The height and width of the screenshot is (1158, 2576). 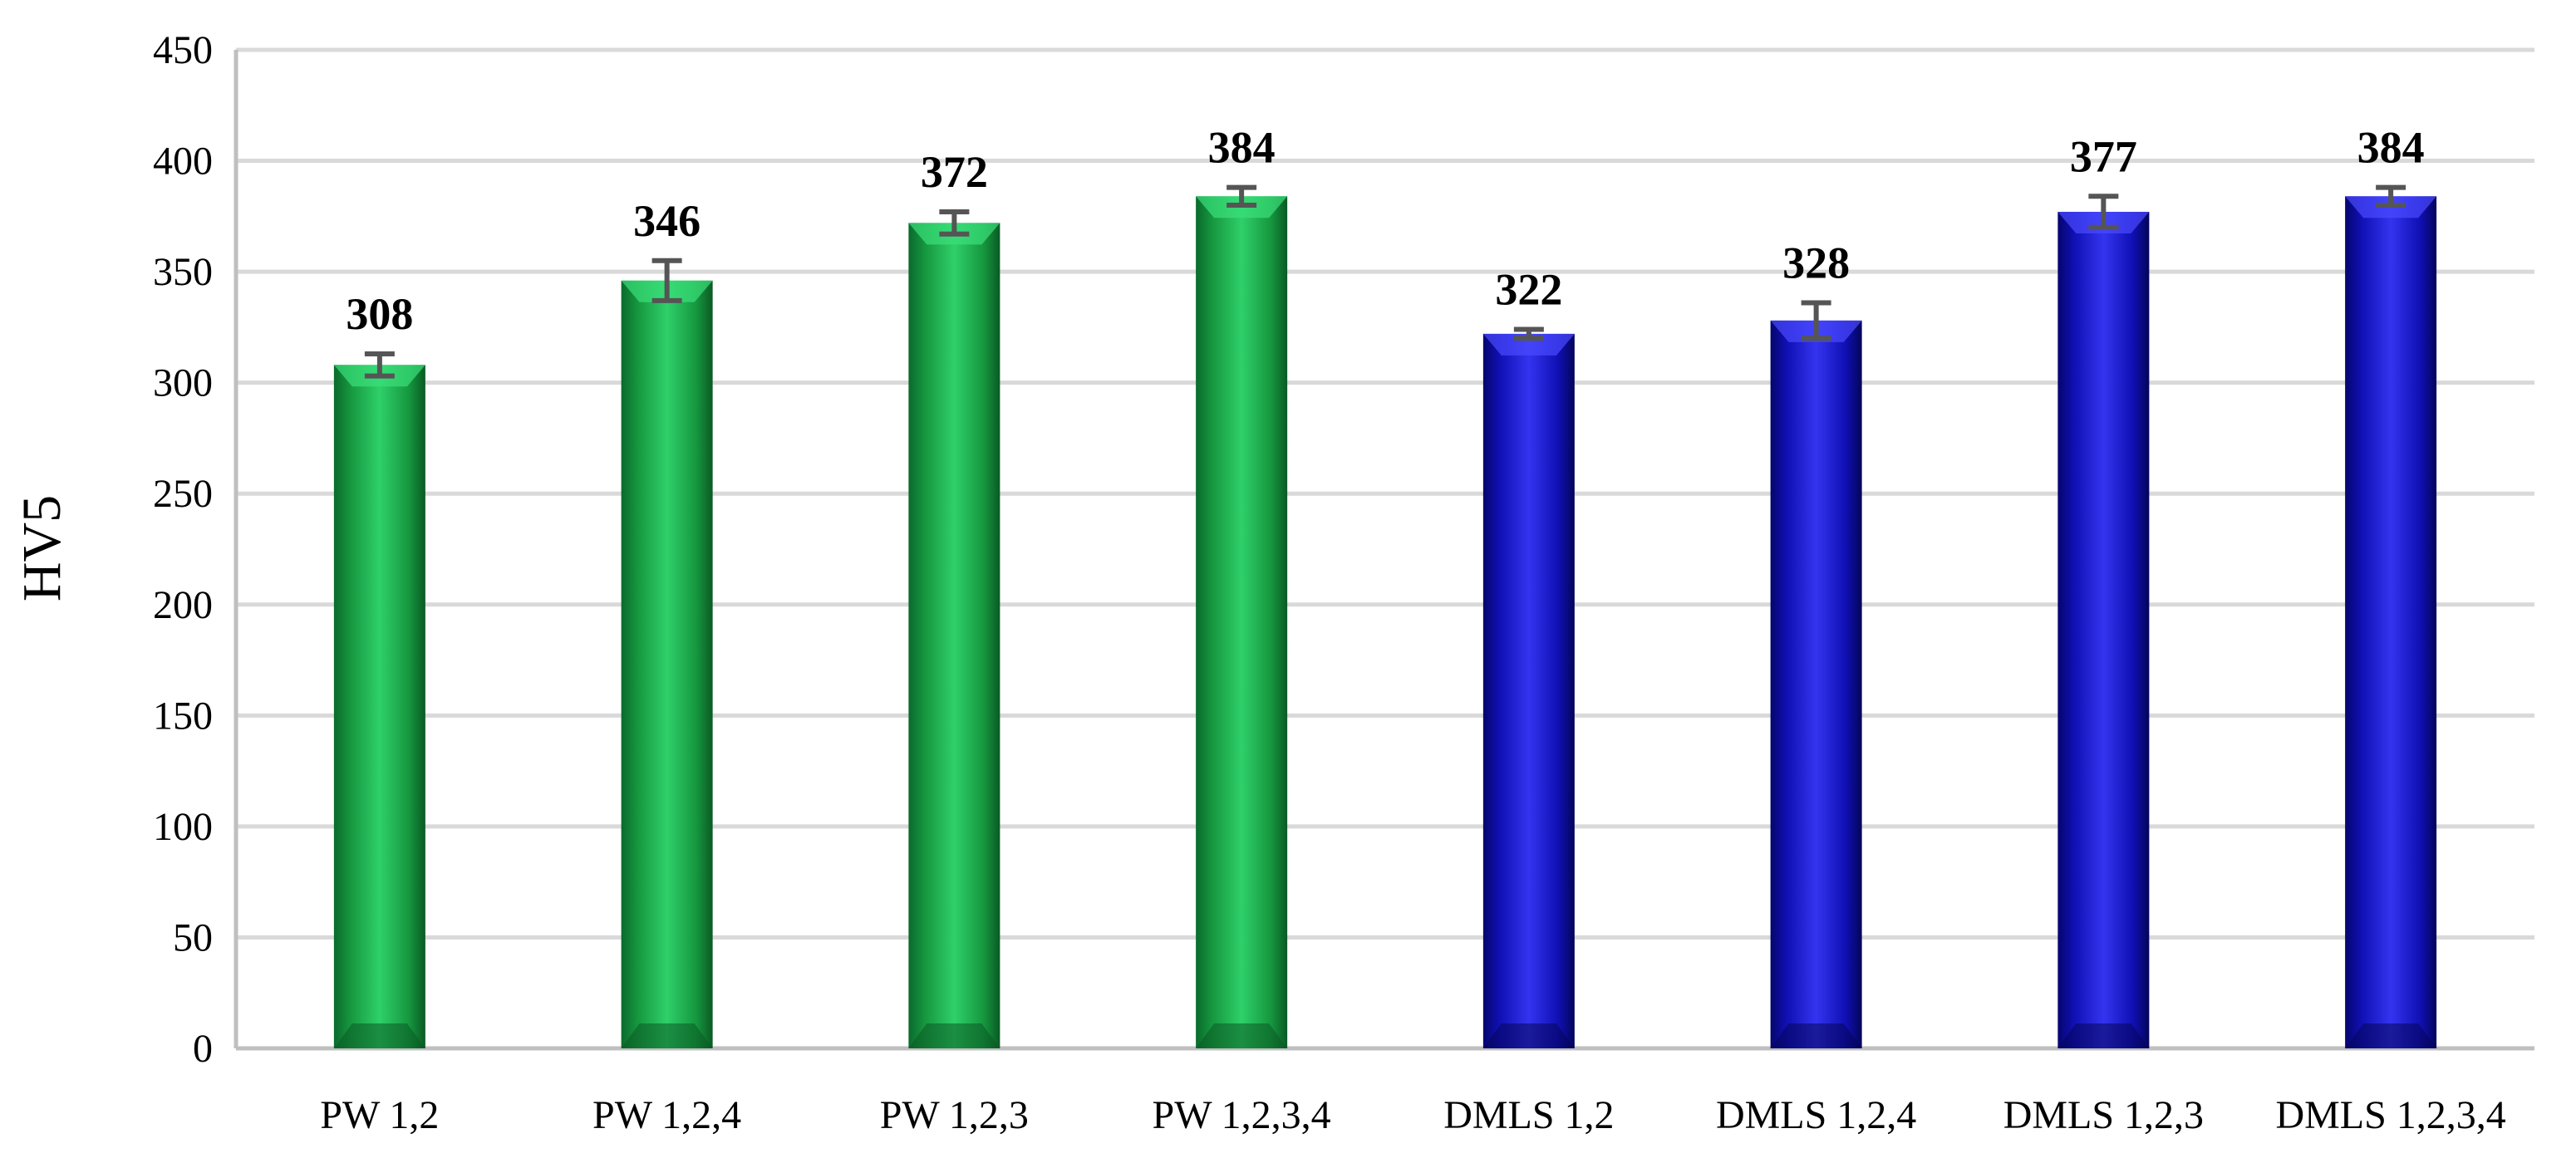 I want to click on y-tick-label: 400, so click(x=183, y=162).